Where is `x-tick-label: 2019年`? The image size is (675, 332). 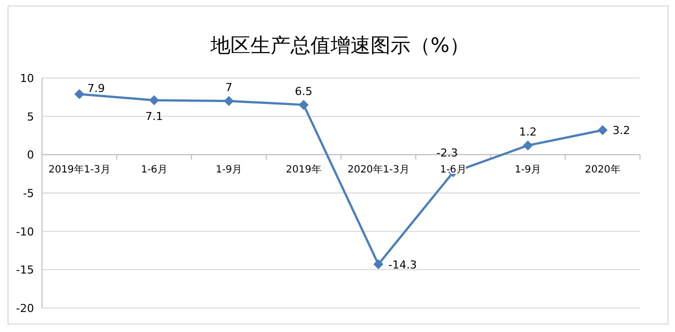 x-tick-label: 2019年 is located at coordinates (304, 170).